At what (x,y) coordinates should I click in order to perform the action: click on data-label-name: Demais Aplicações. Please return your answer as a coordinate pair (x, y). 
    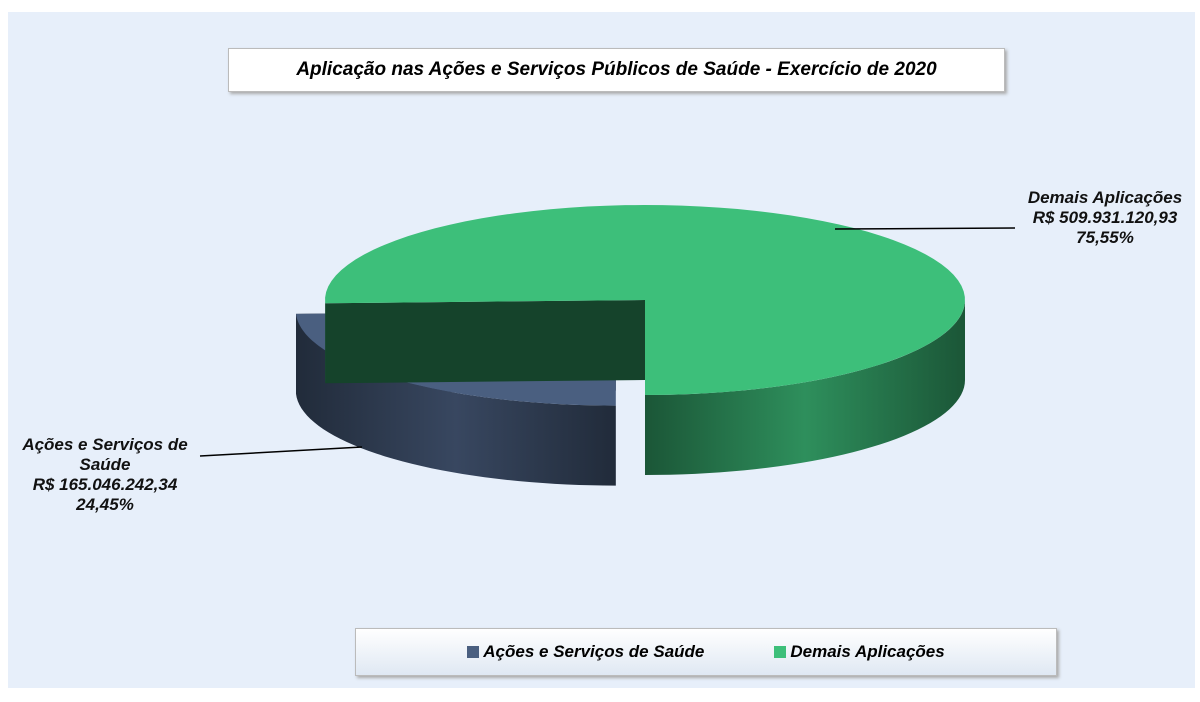
    Looking at the image, I should click on (1105, 197).